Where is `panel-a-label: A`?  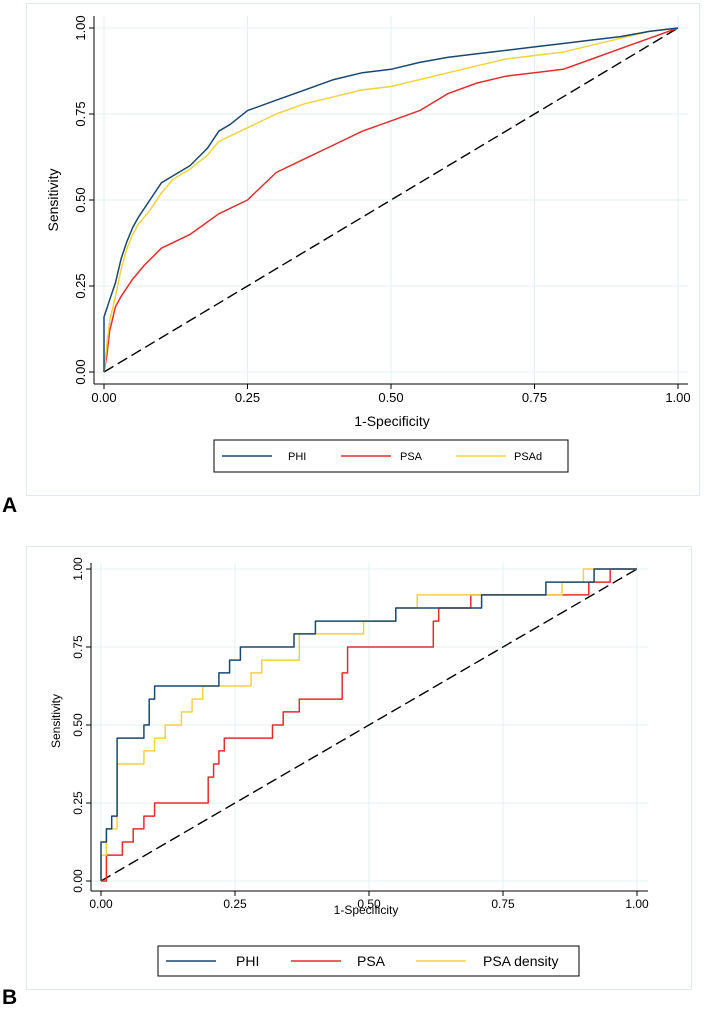 panel-a-label: A is located at coordinates (10, 505).